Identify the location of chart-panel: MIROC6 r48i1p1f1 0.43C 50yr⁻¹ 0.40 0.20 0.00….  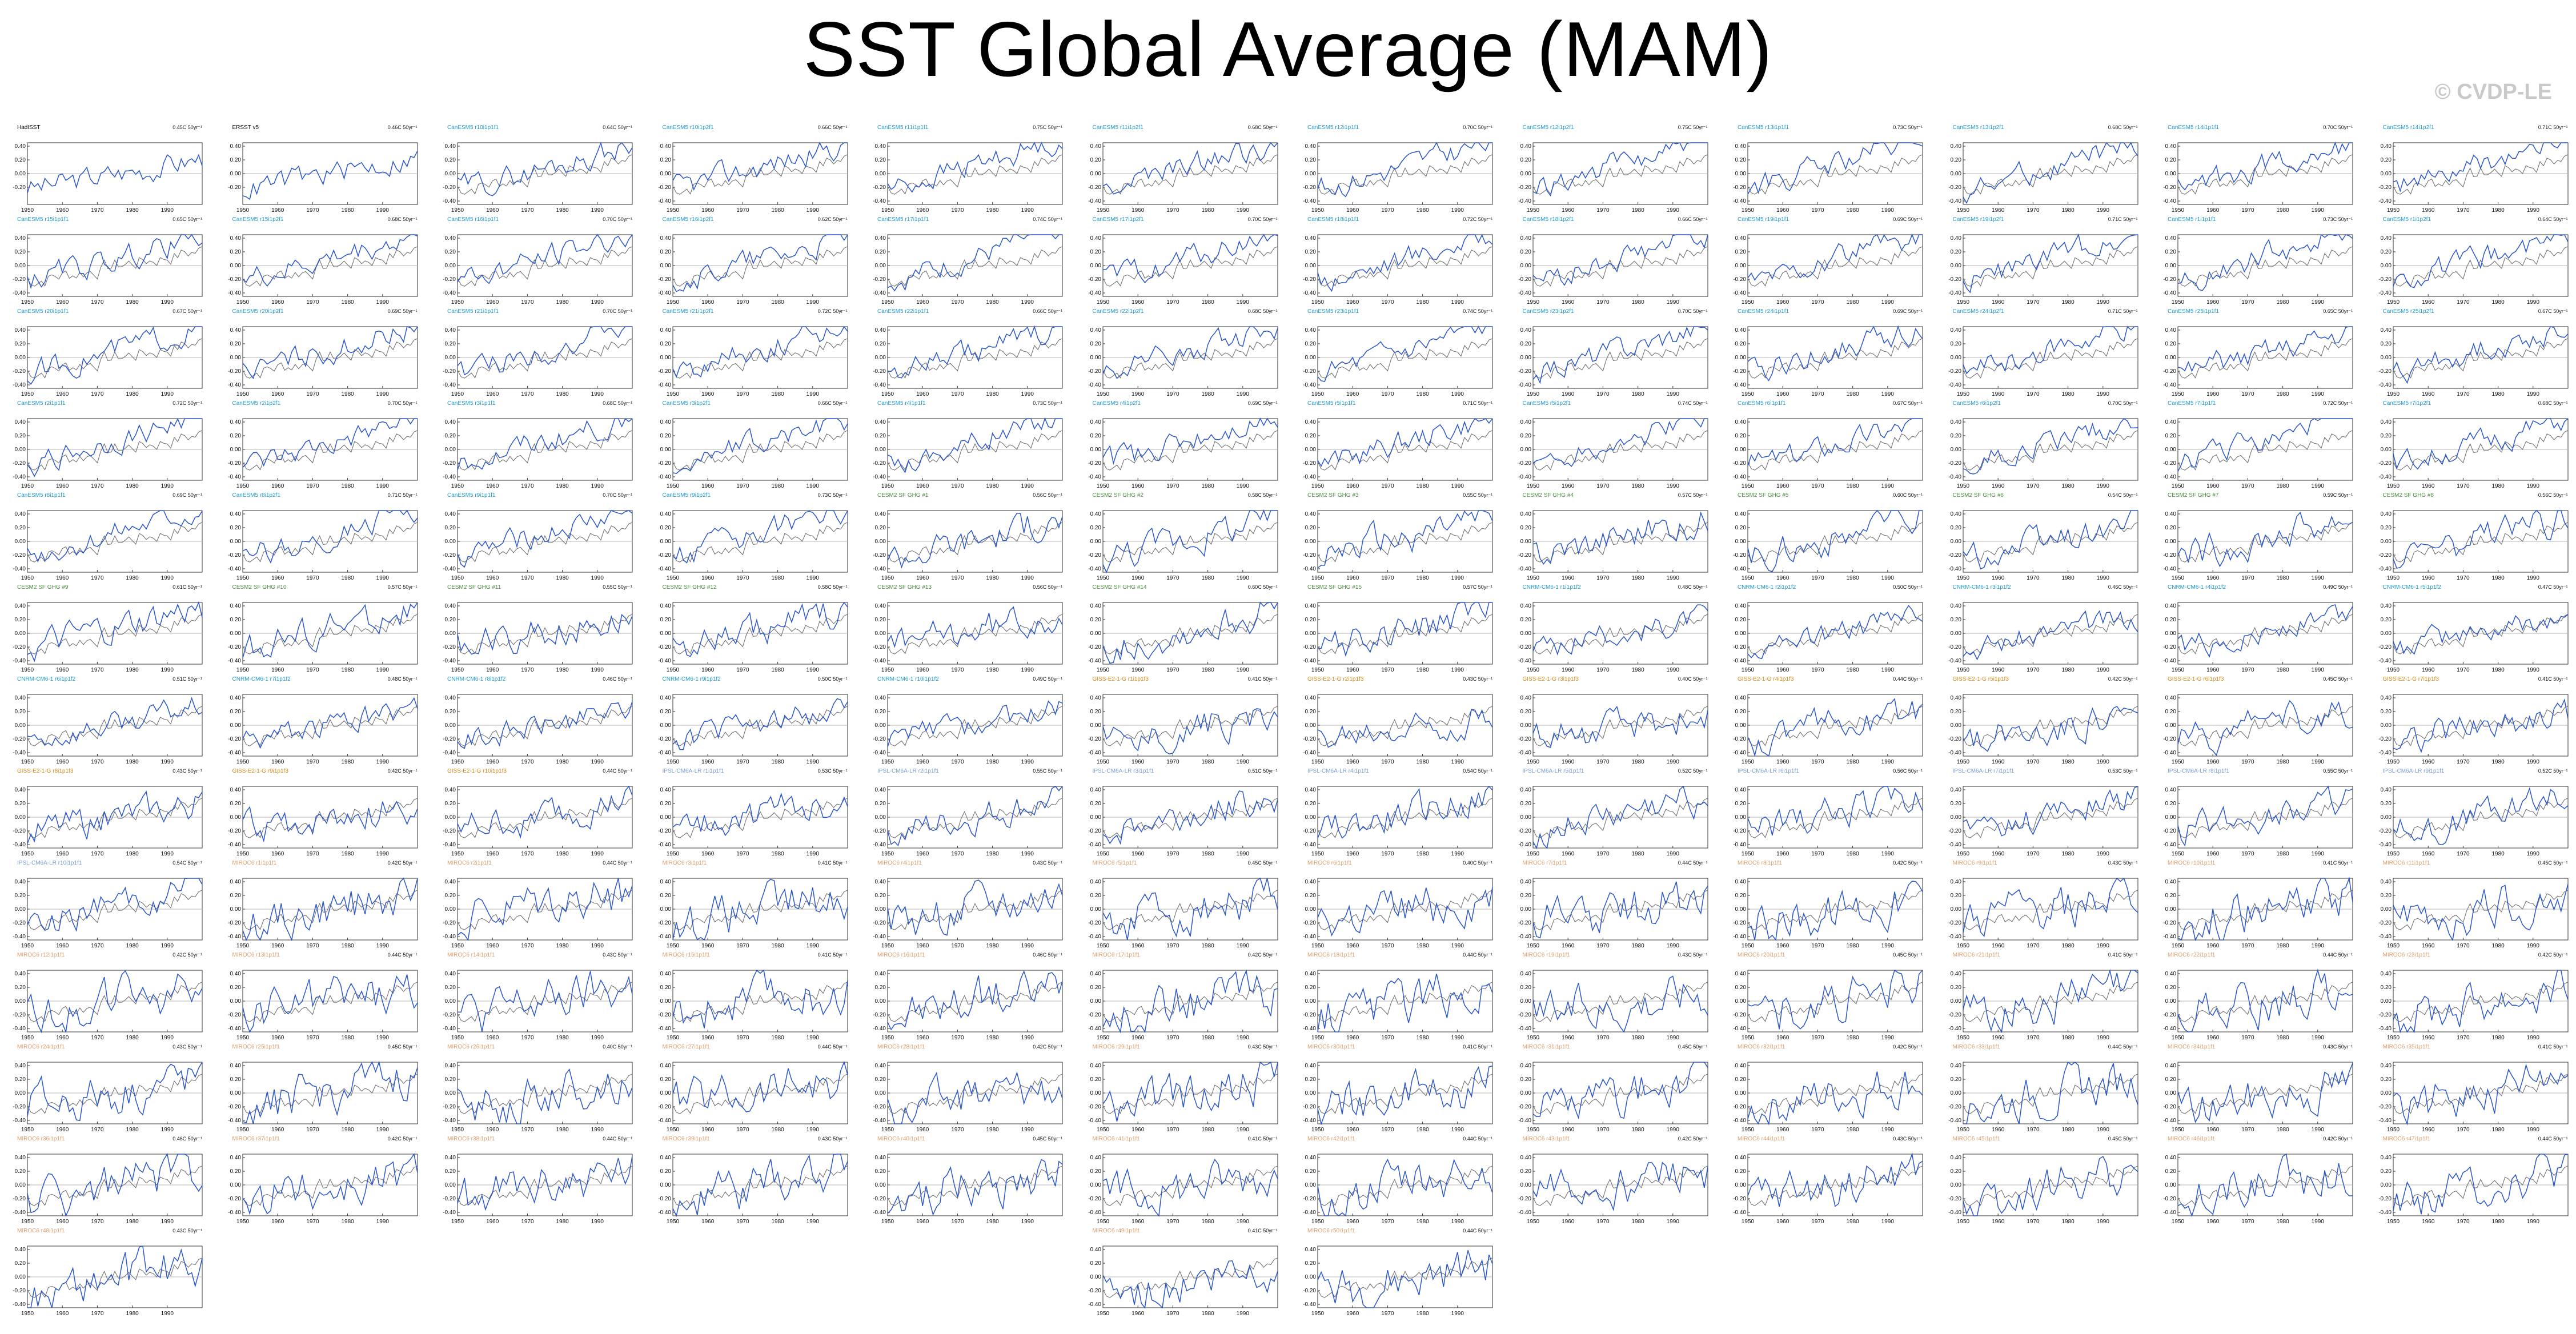
(110, 1281).